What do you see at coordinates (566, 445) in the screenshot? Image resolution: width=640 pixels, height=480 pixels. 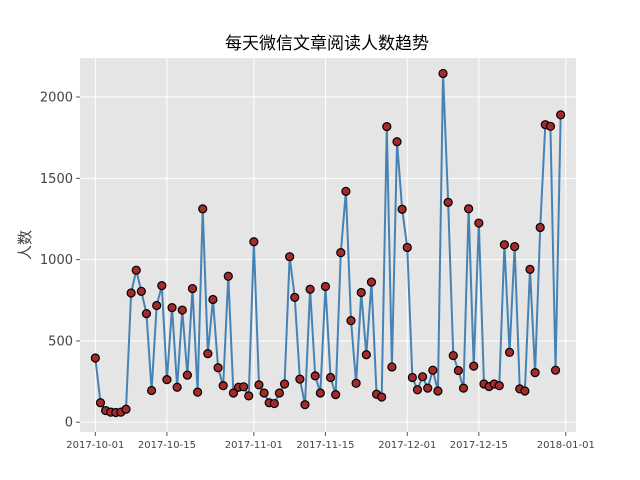 I see `x-tick-label: 2018-01-01` at bounding box center [566, 445].